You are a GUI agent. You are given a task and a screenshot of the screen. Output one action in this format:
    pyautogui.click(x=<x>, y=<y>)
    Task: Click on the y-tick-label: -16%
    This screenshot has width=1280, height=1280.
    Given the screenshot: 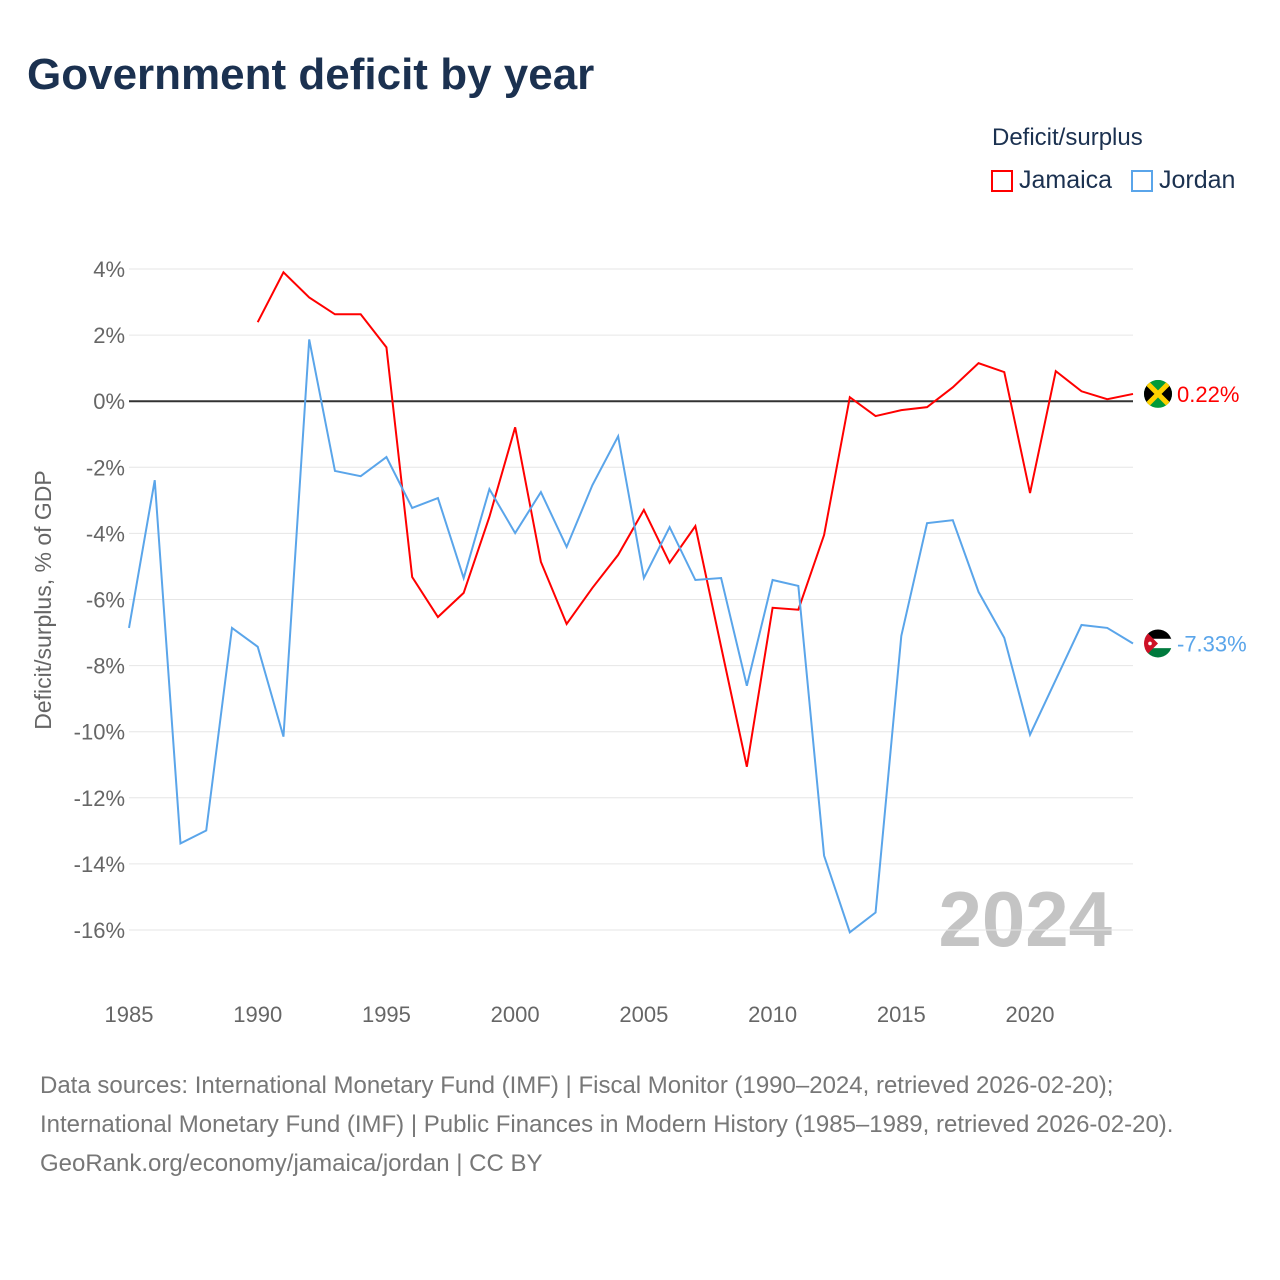 What is the action you would take?
    pyautogui.click(x=99, y=930)
    